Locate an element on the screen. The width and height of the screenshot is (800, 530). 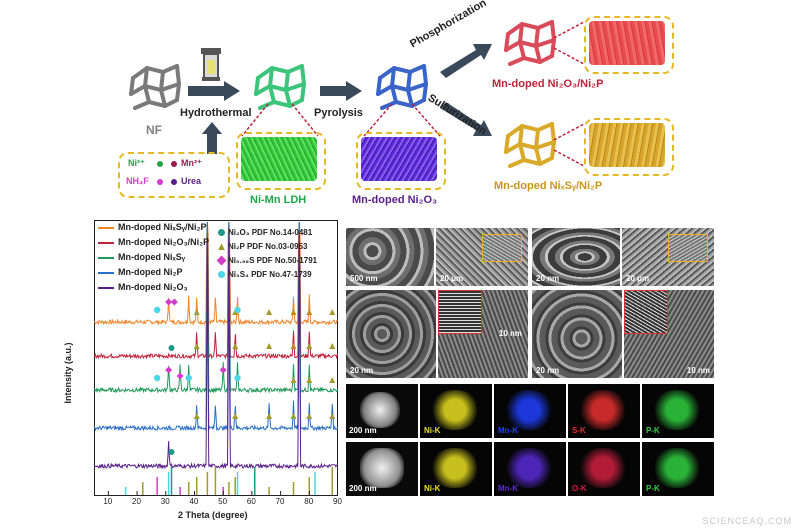
watermark: SCIENCEAQ.COM is located at coordinates (747, 521).